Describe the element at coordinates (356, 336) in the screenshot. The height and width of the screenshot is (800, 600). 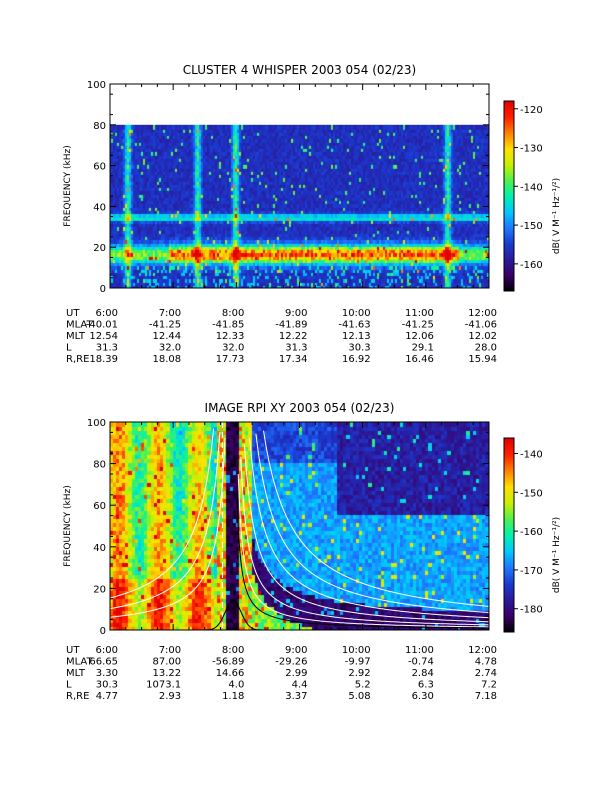
I see `ephemeris-value: 12.13` at that location.